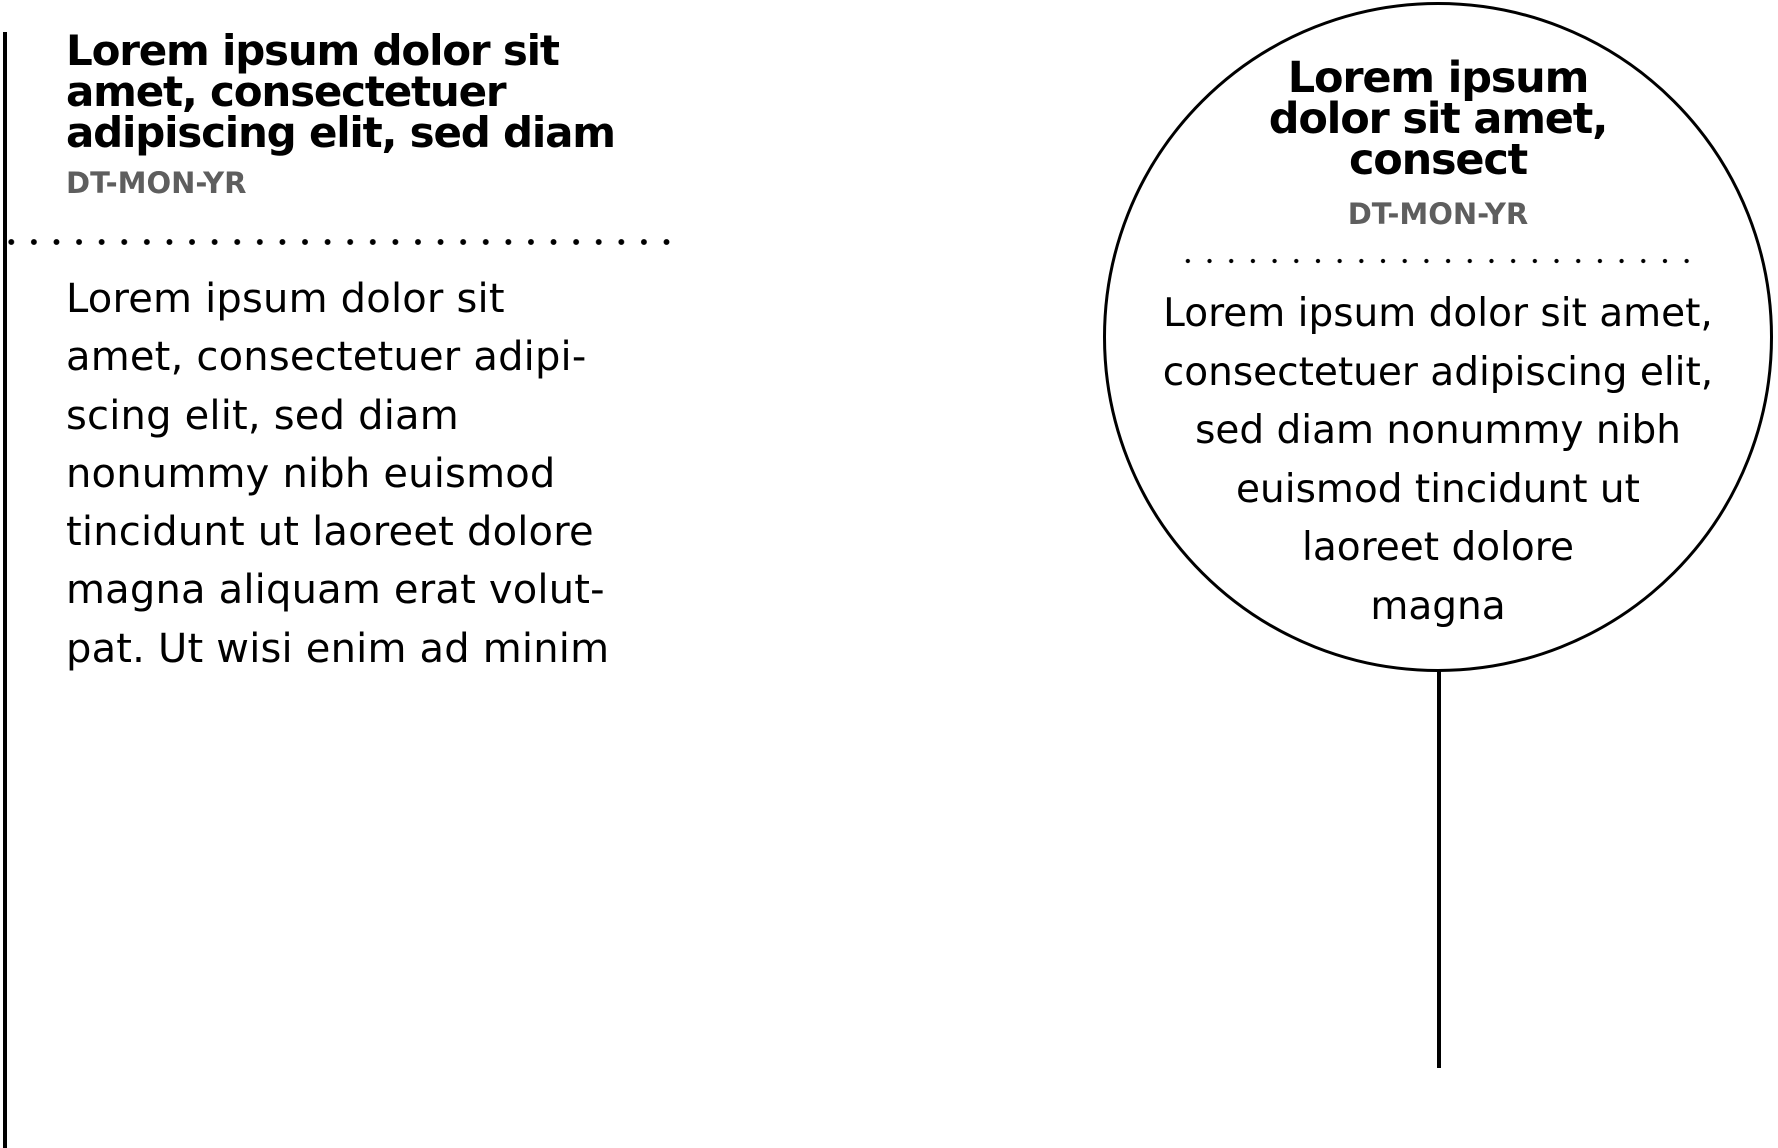 The height and width of the screenshot is (1148, 1778). What do you see at coordinates (156, 183) in the screenshot?
I see `left-card-date: DT-MON-YR` at bounding box center [156, 183].